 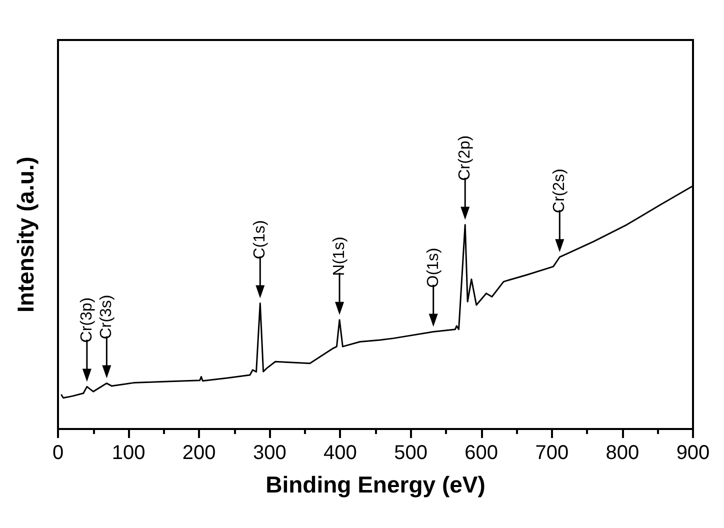 What do you see at coordinates (552, 453) in the screenshot?
I see `x-tick-label: 700` at bounding box center [552, 453].